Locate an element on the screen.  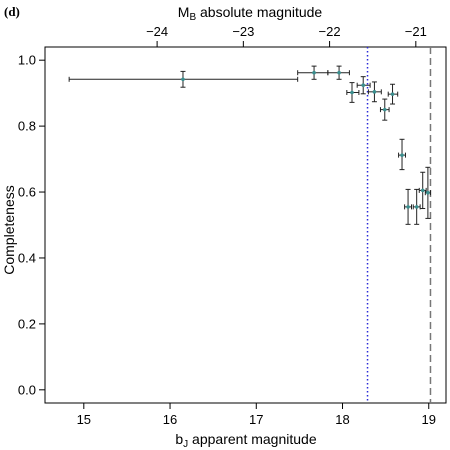
y-tick-label: 1.0 is located at coordinates (27, 60).